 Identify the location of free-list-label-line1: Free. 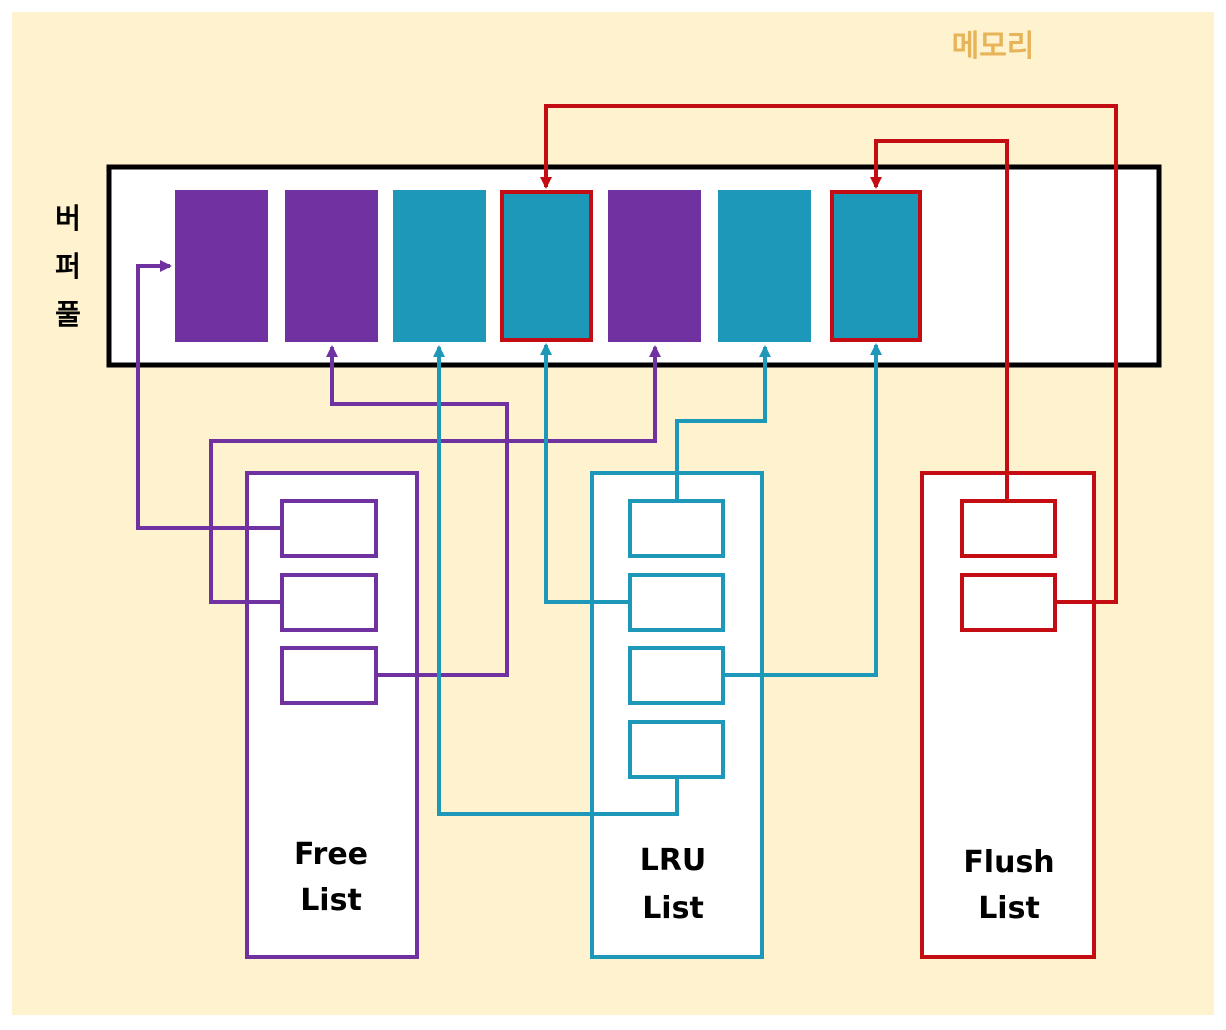
(331, 854).